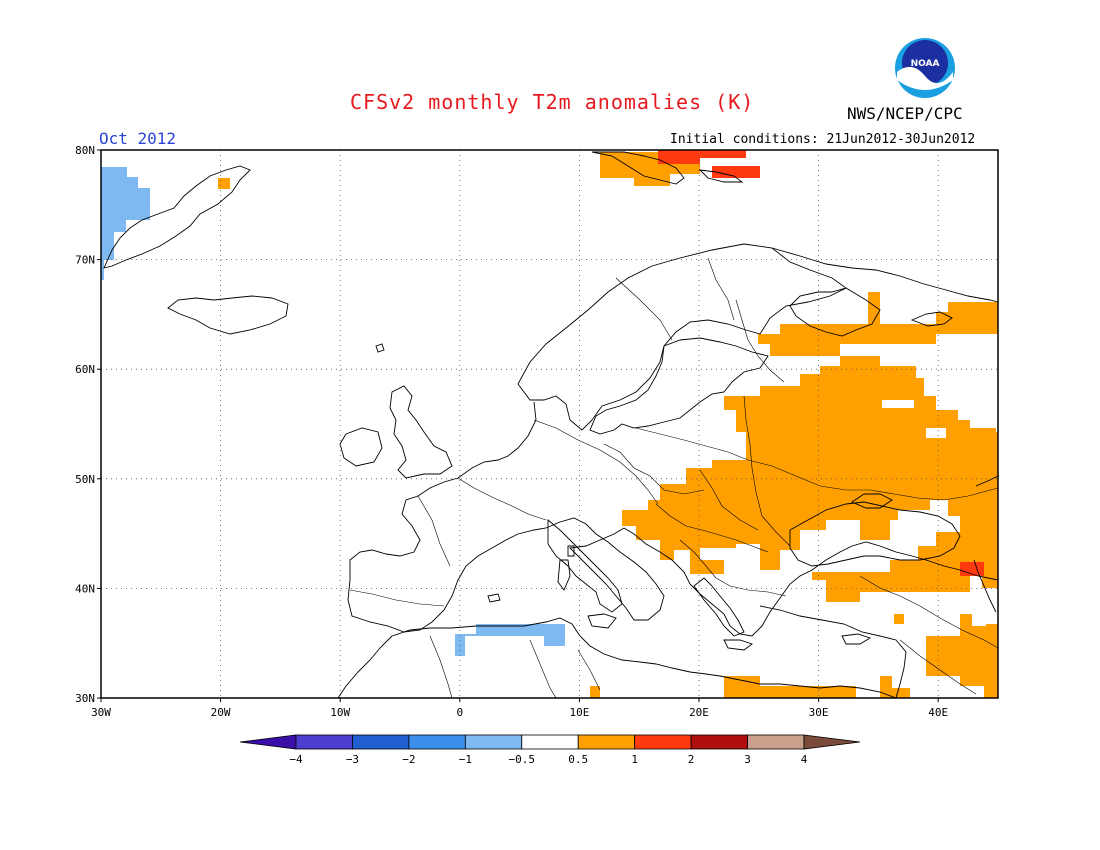 The image size is (1100, 850). What do you see at coordinates (101, 712) in the screenshot?
I see `lon-tick-label: 30W` at bounding box center [101, 712].